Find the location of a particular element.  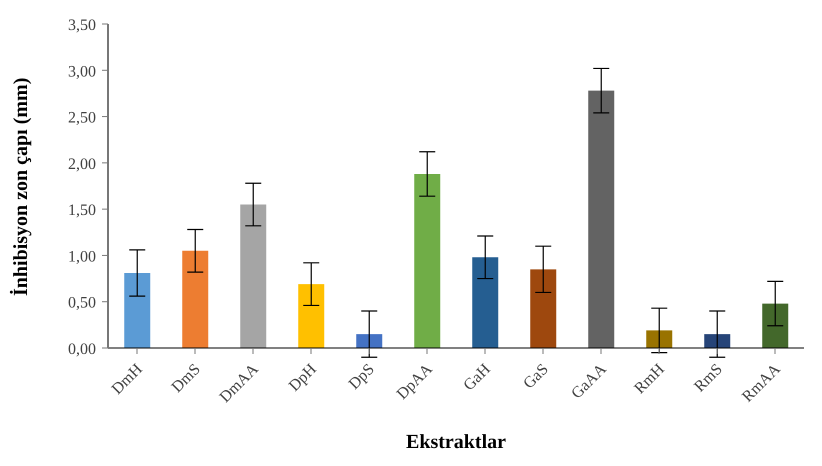

y-tick-label: 0,00 is located at coordinates (82, 349).